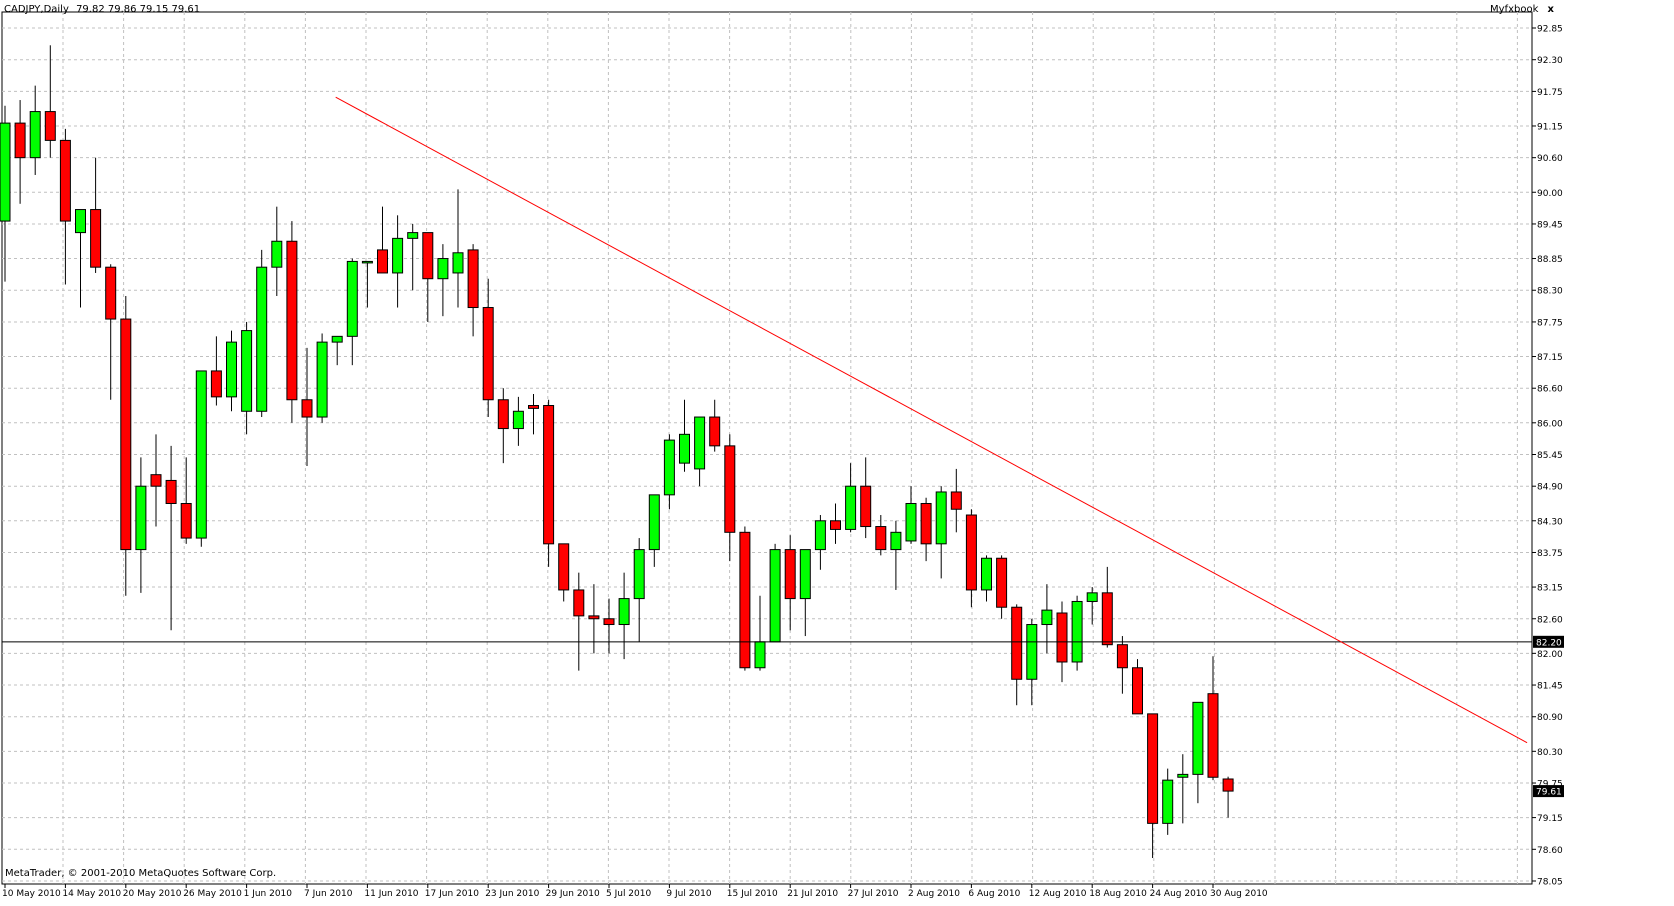 The image size is (1674, 906). Describe the element at coordinates (36, 9) in the screenshot. I see `symbol-label: CADJPY,Daily` at that location.